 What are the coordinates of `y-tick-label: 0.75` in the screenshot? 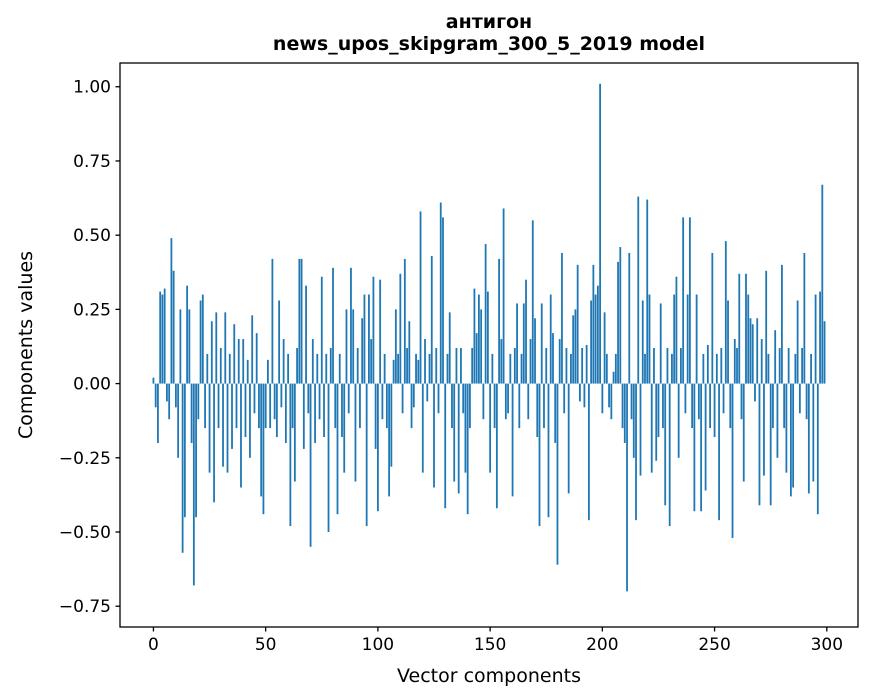 It's located at (92, 162).